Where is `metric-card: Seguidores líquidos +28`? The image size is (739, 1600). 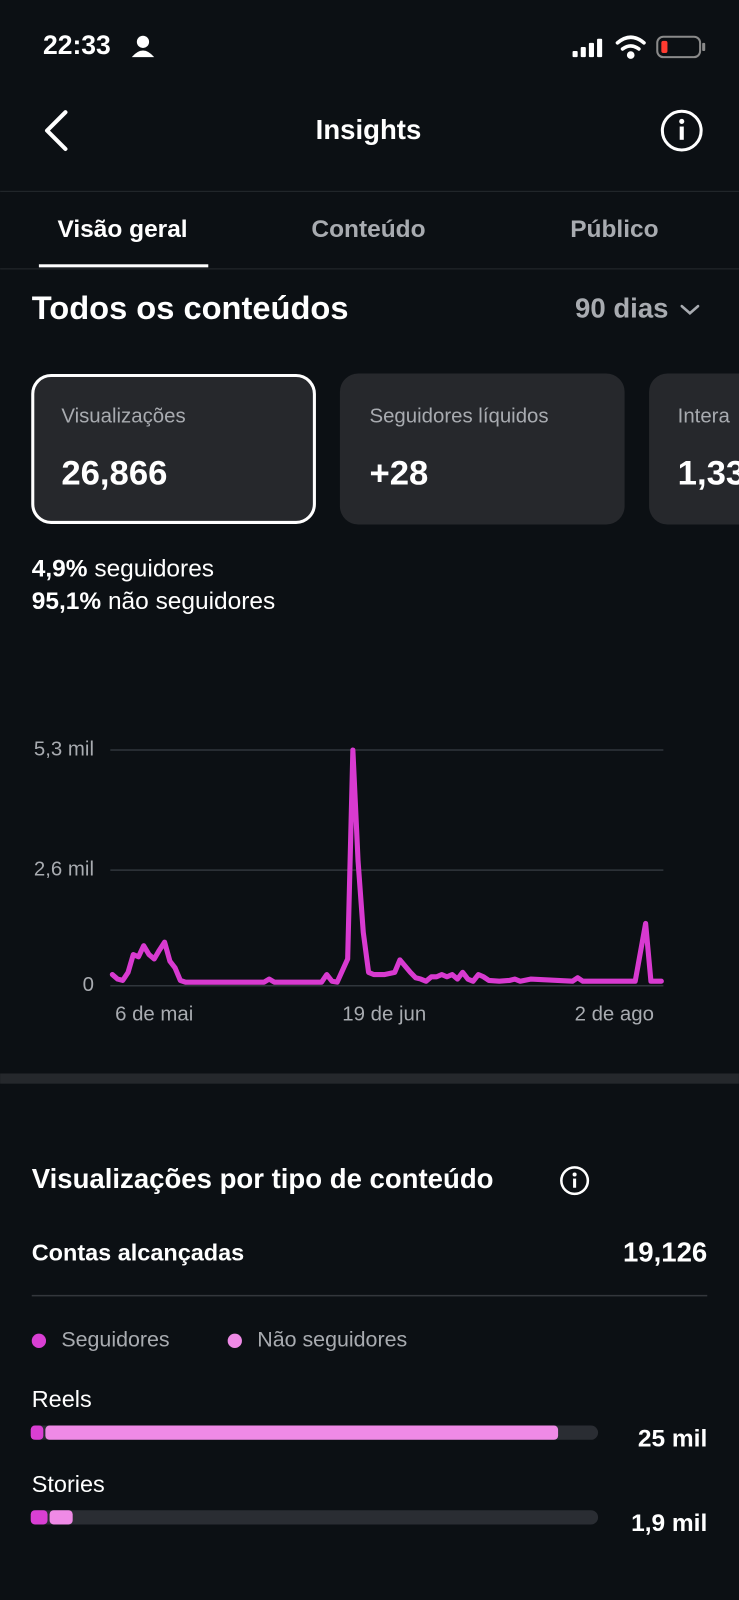
metric-card: Seguidores líquidos +28 is located at coordinates (482, 449).